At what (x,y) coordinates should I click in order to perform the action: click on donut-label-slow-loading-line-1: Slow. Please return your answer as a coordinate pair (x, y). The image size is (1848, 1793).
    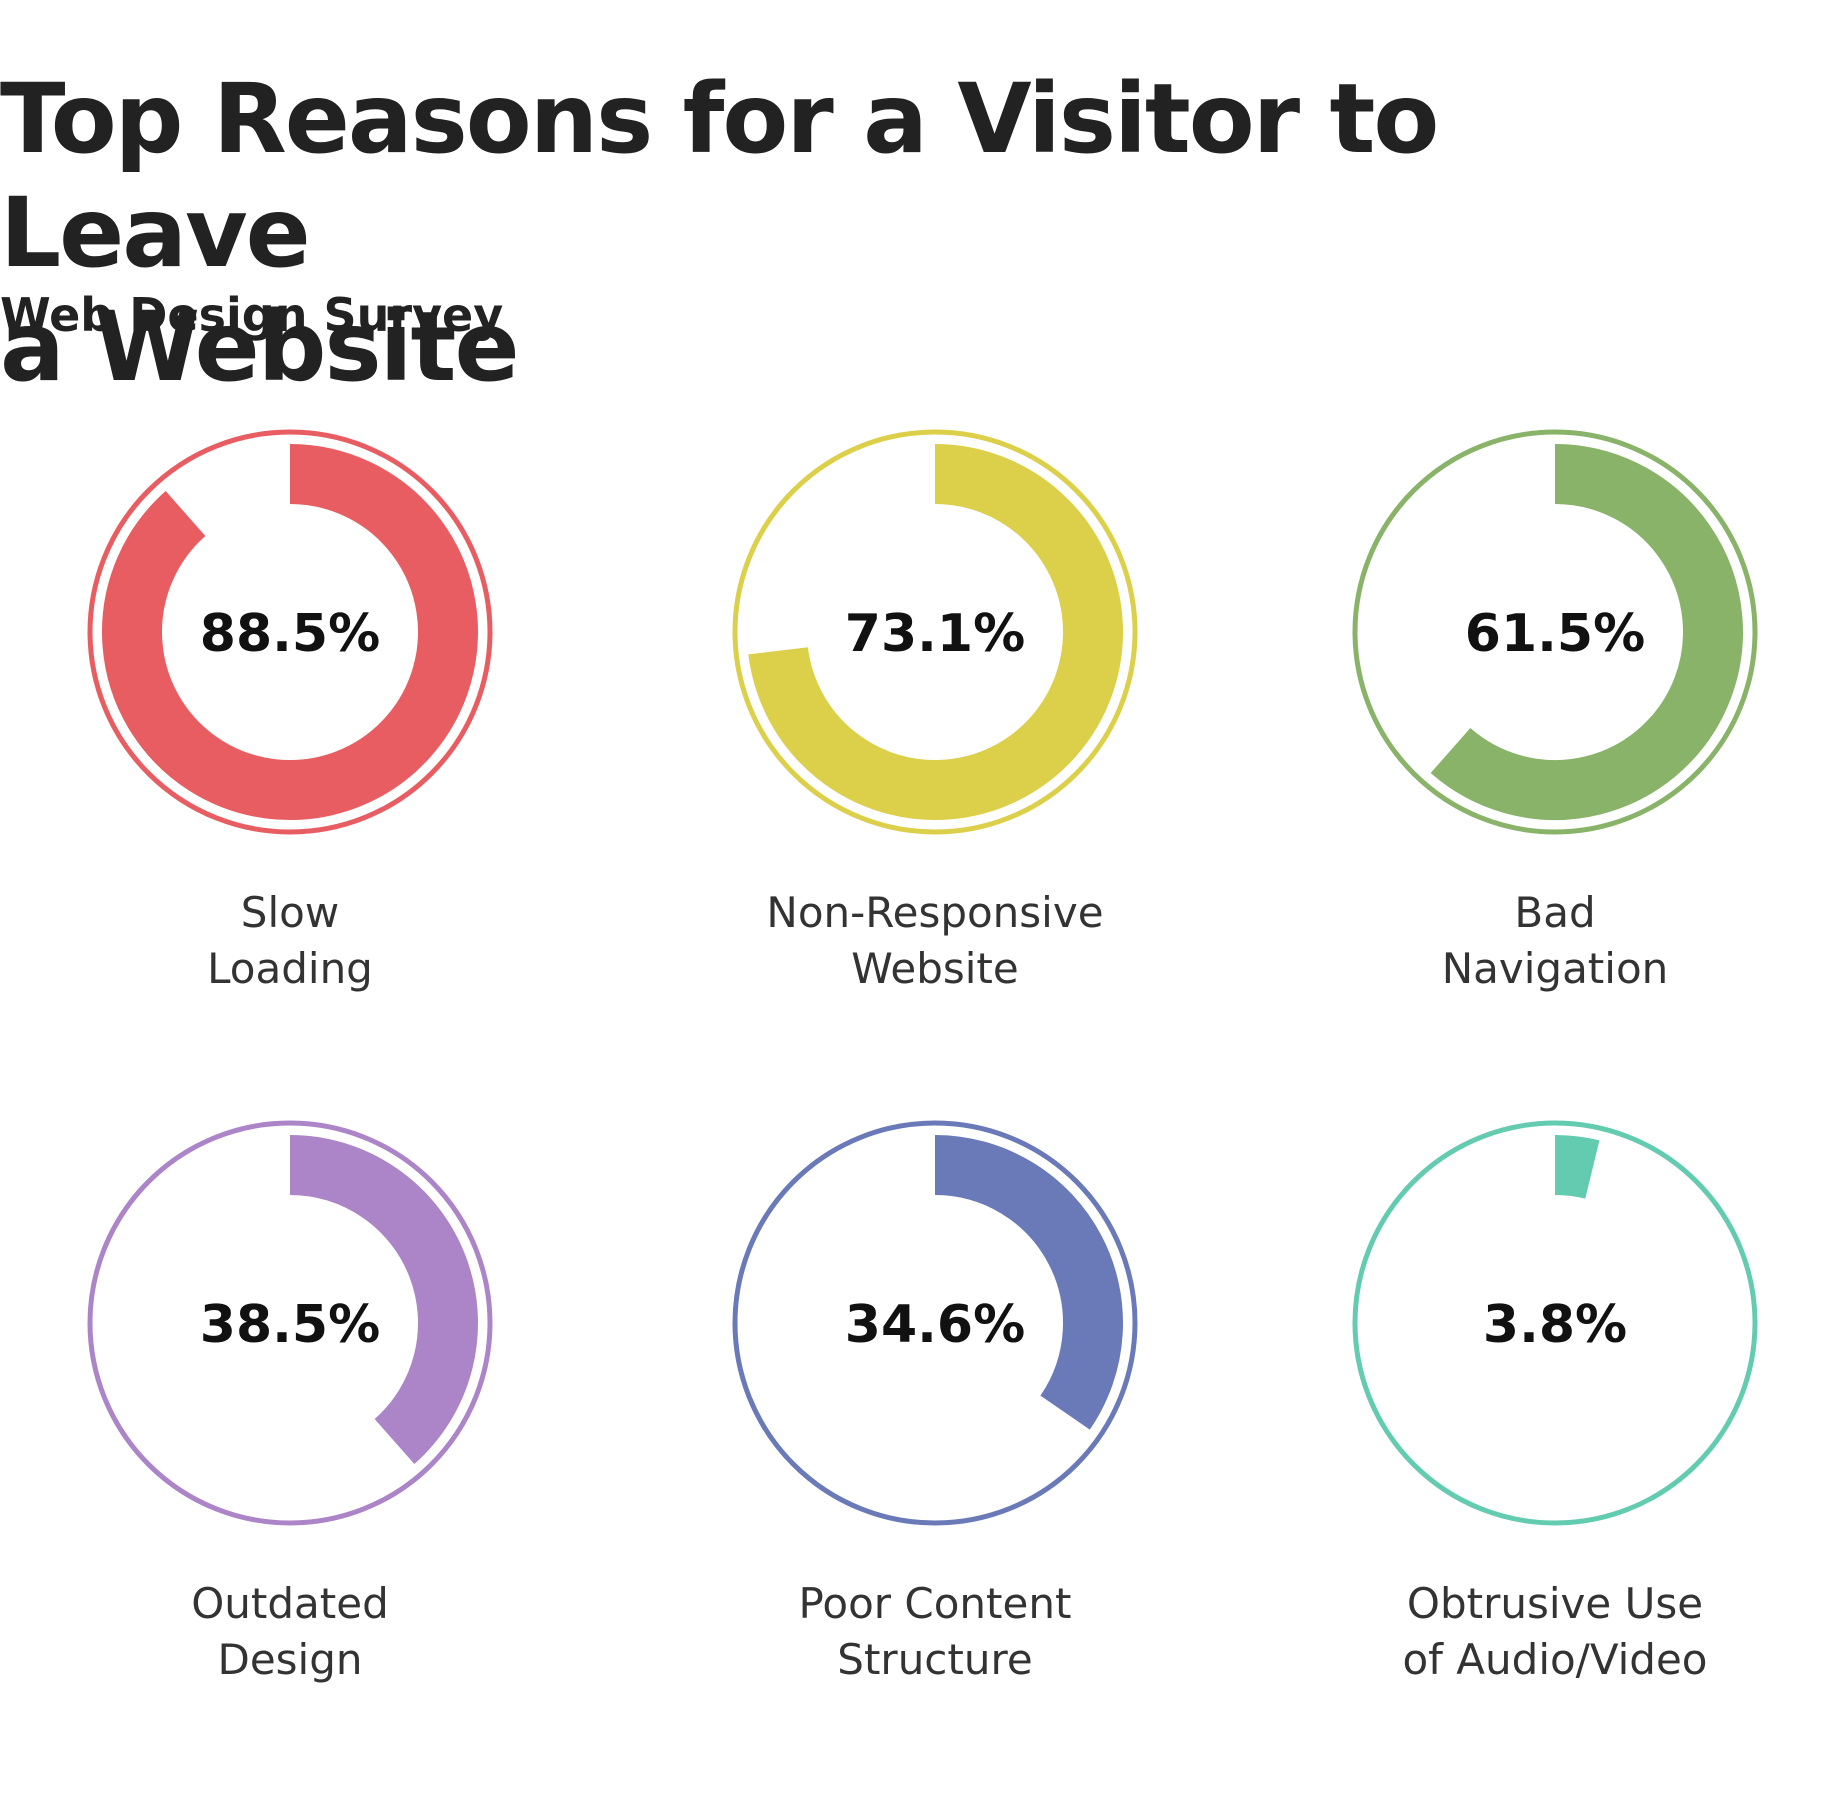
    Looking at the image, I should click on (290, 912).